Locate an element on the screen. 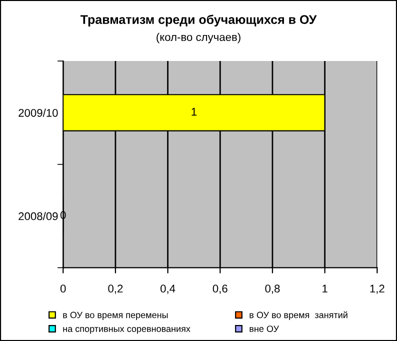 This screenshot has height=341, width=397. legend-label: на спортивных соревнованиях is located at coordinates (126, 330).